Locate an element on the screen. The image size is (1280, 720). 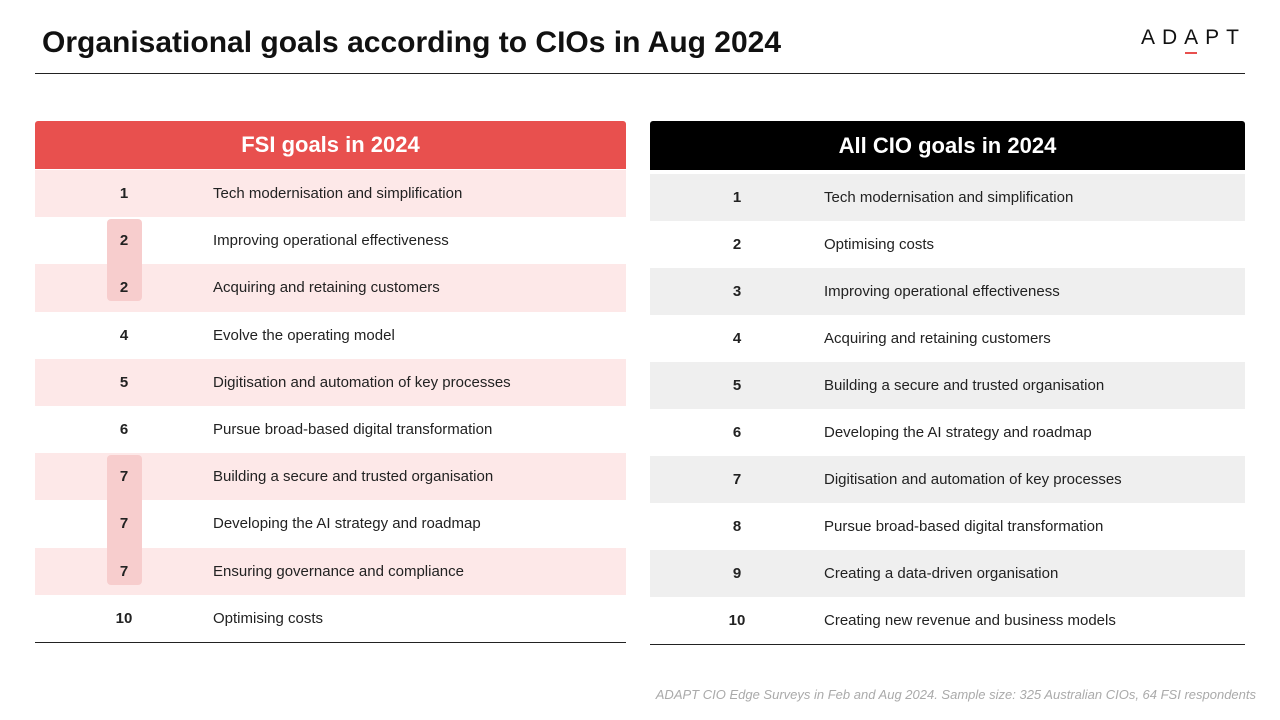
table-row: 6 Developing the AI strategy and roadmap is located at coordinates (947, 432).